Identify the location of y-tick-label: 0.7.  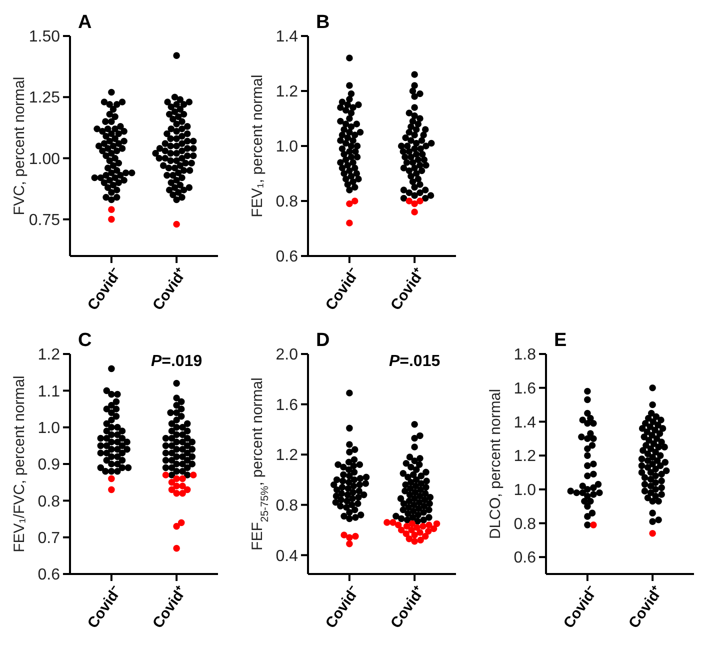
(49, 538).